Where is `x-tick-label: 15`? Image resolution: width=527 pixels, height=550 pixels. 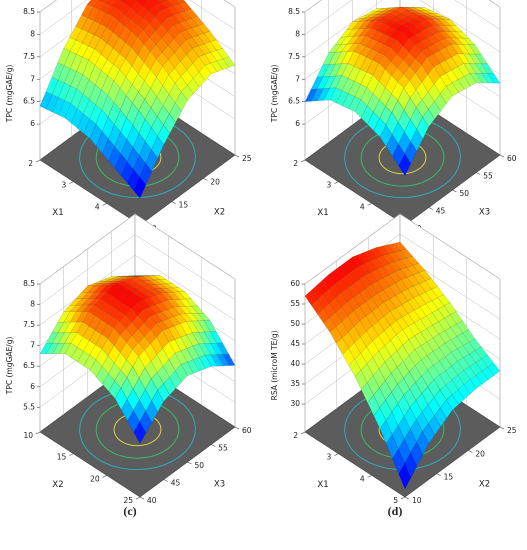 x-tick-label: 15 is located at coordinates (62, 457).